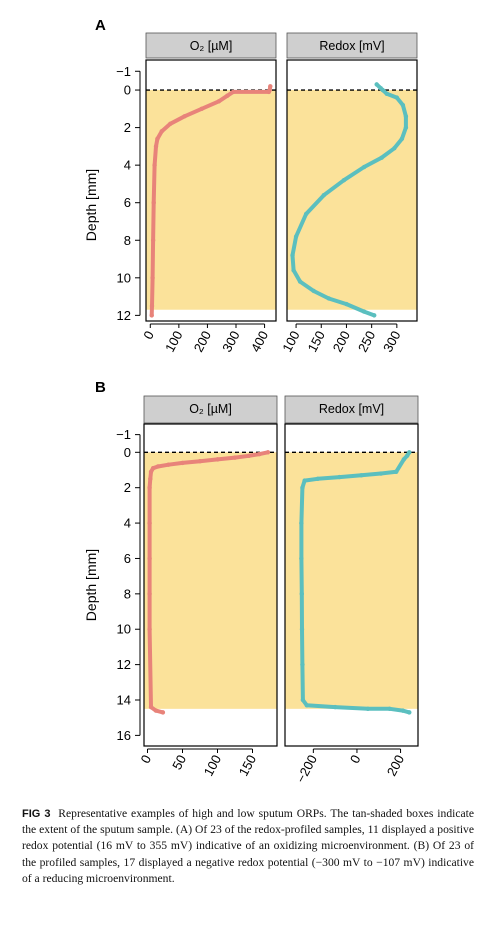  What do you see at coordinates (124, 735) in the screenshot?
I see `y-tick-label: 16` at bounding box center [124, 735].